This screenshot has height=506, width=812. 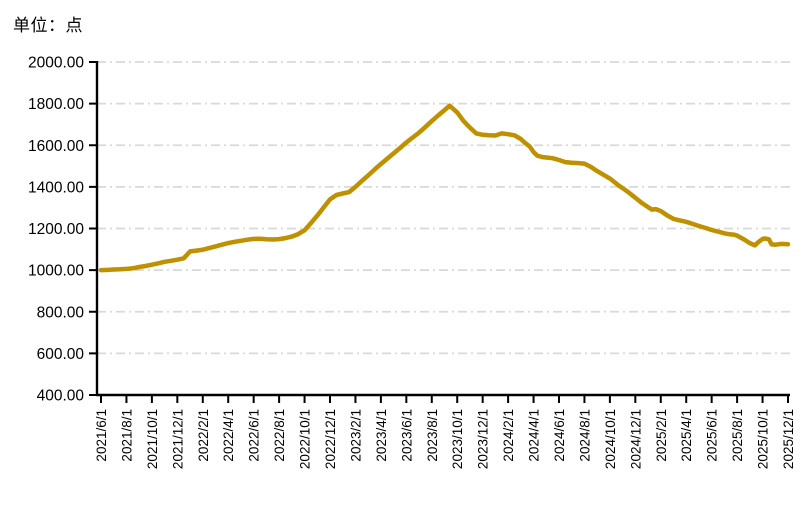 What do you see at coordinates (228, 435) in the screenshot?
I see `x-tick-label: 2022/4/1` at bounding box center [228, 435].